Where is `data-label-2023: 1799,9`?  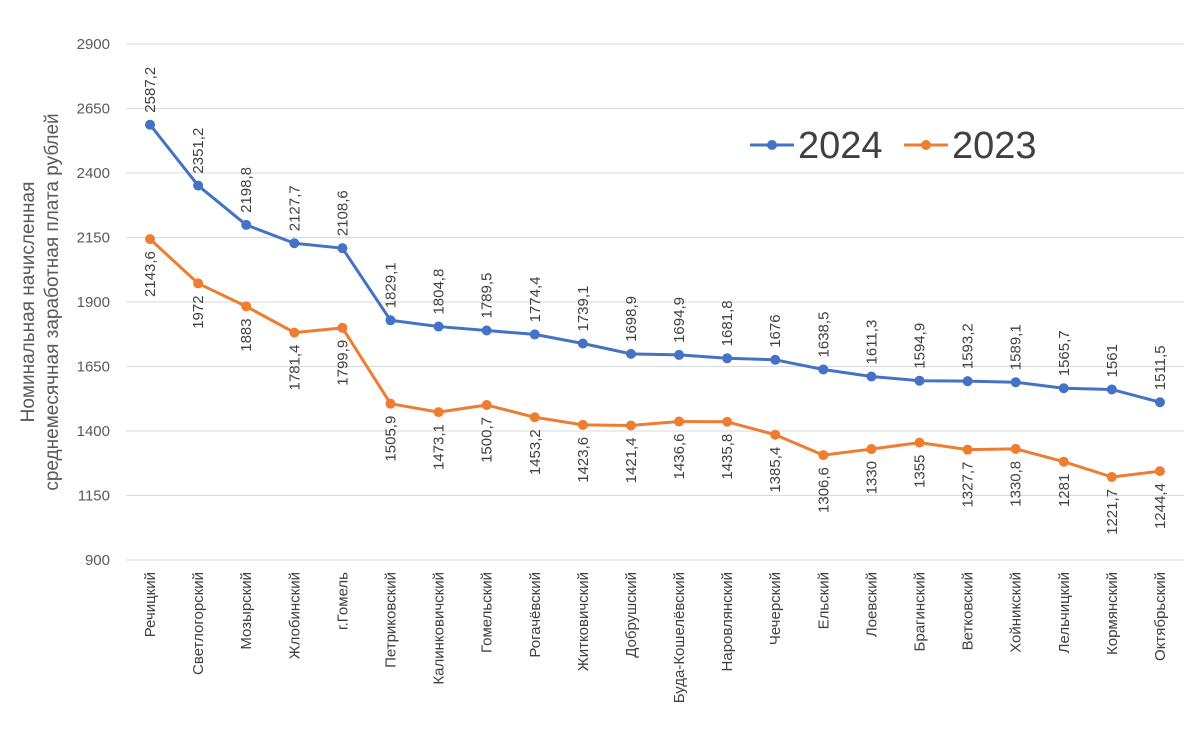
data-label-2023: 1799,9 is located at coordinates (342, 363).